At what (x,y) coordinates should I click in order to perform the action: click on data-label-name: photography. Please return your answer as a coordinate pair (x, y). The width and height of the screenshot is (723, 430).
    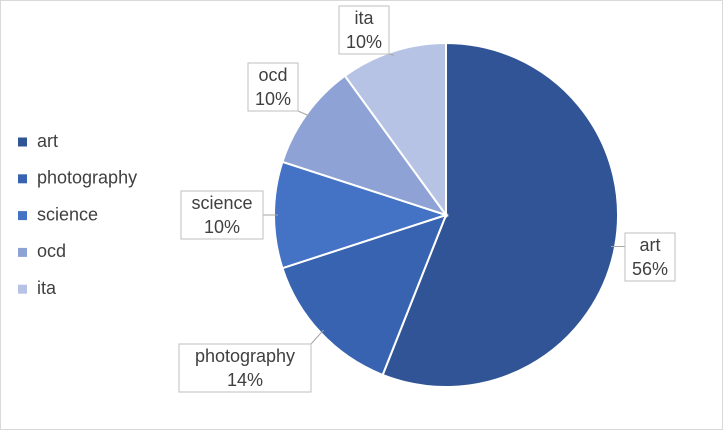
    Looking at the image, I should click on (245, 356).